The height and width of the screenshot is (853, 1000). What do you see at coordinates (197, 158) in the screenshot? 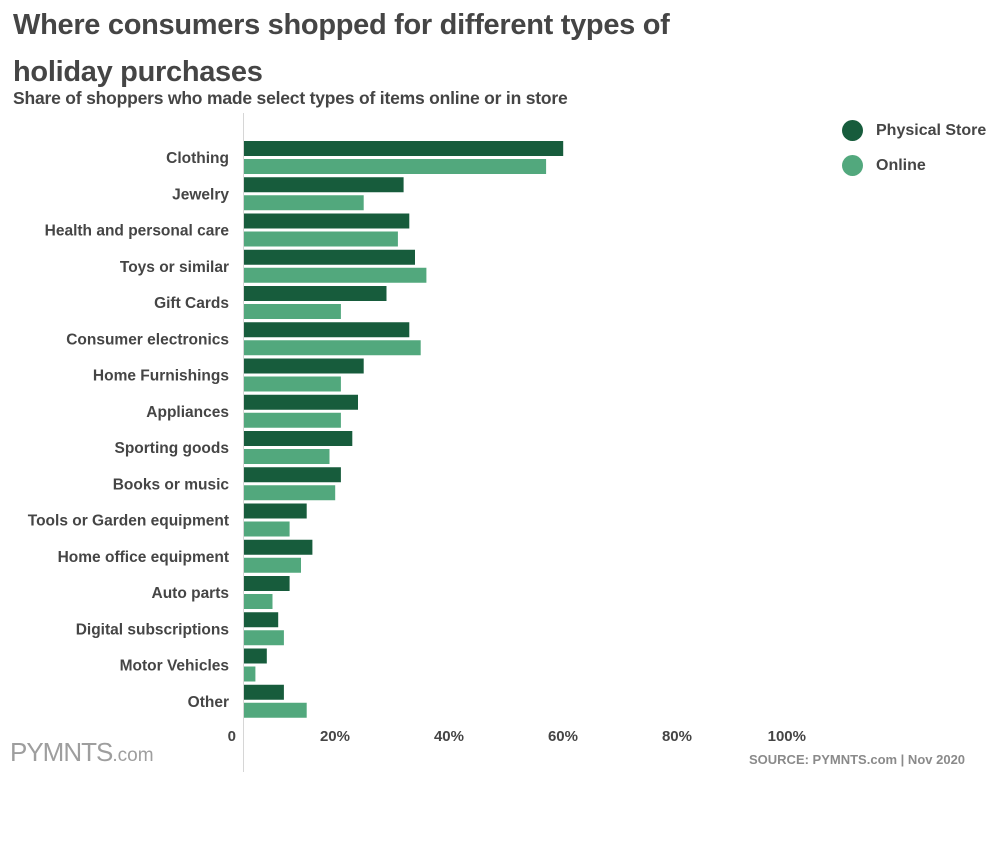
I see `category-label: Clothing` at bounding box center [197, 158].